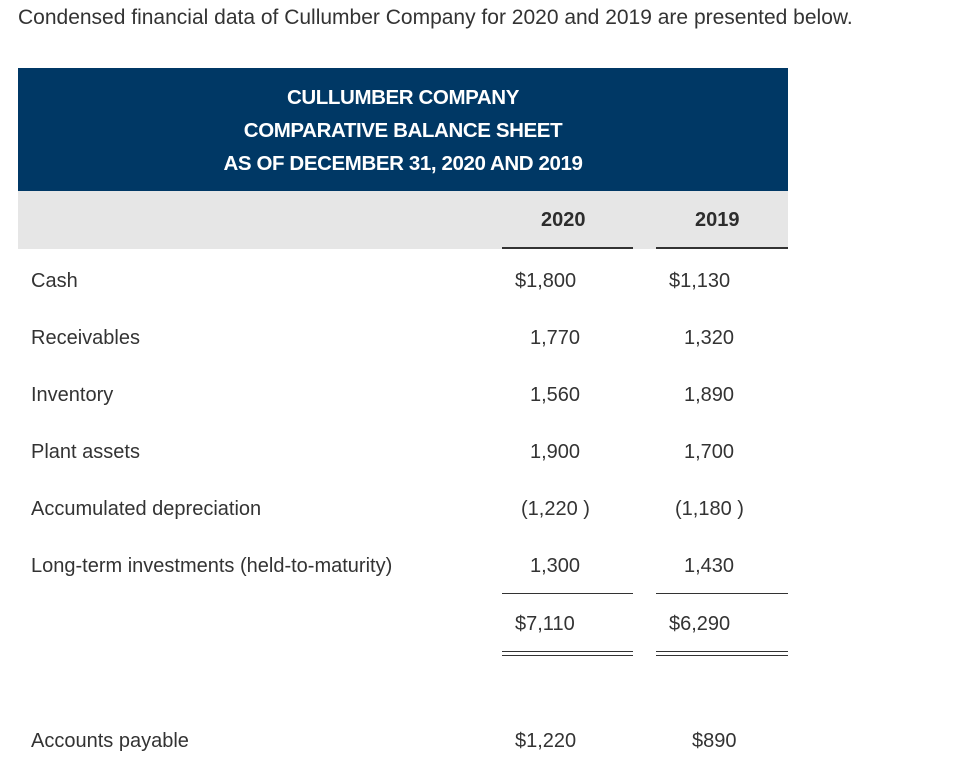 Image resolution: width=965 pixels, height=762 pixels. What do you see at coordinates (717, 220) in the screenshot?
I see `column-header-2019: 2019` at bounding box center [717, 220].